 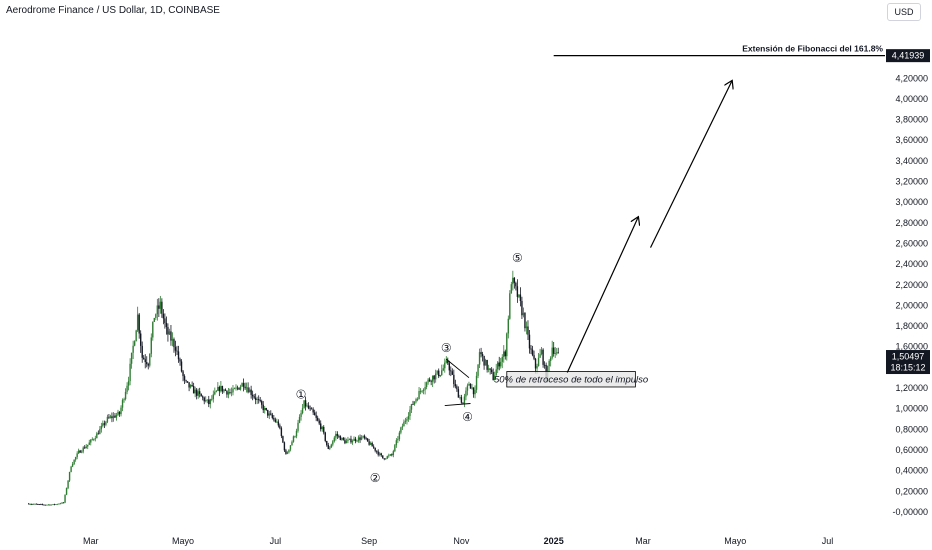 I want to click on y-tick-label: 3,60000, so click(x=911, y=140).